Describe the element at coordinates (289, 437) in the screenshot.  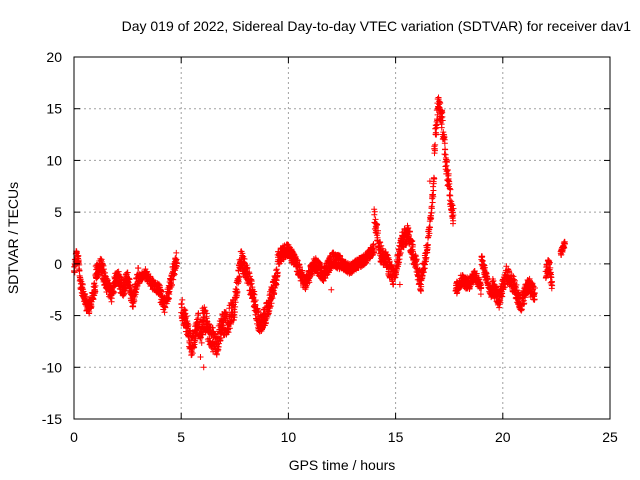
I see `x-tick-label: 10` at that location.